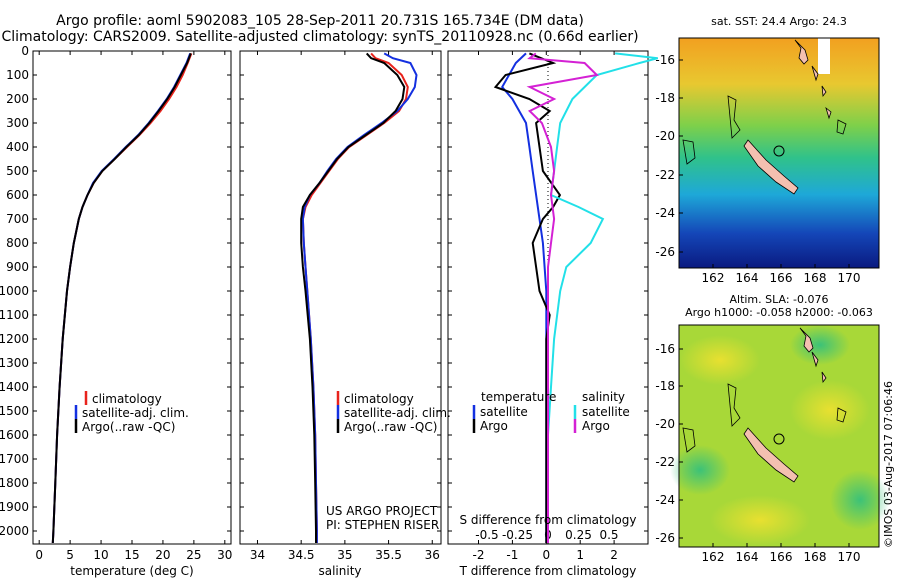  What do you see at coordinates (580, 555) in the screenshot?
I see `x-tick-label: 1` at bounding box center [580, 555].